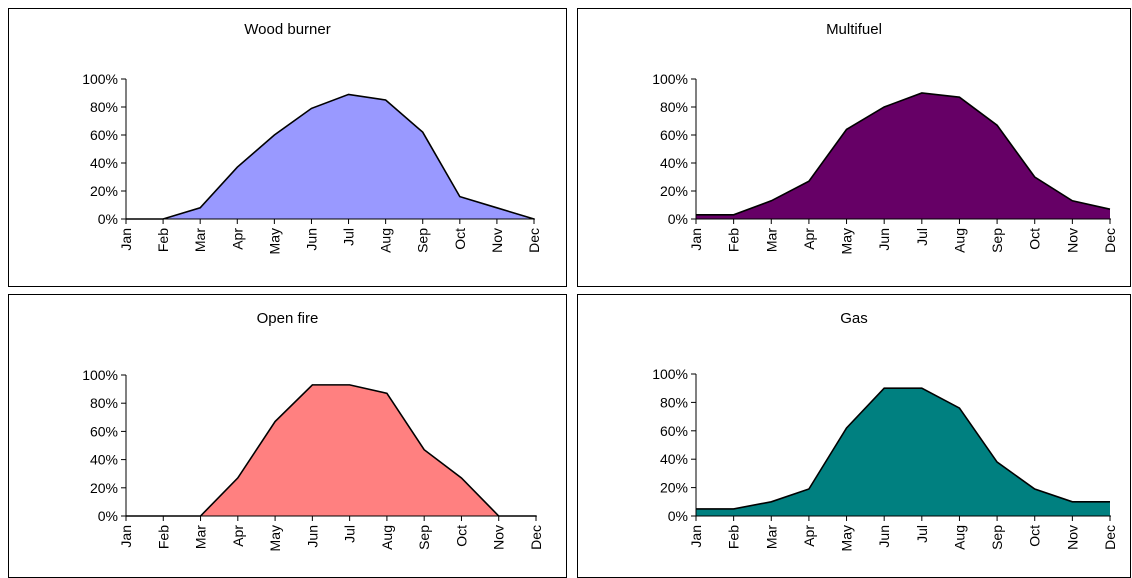  Describe the element at coordinates (288, 318) in the screenshot. I see `chart-title: Open fire` at that location.